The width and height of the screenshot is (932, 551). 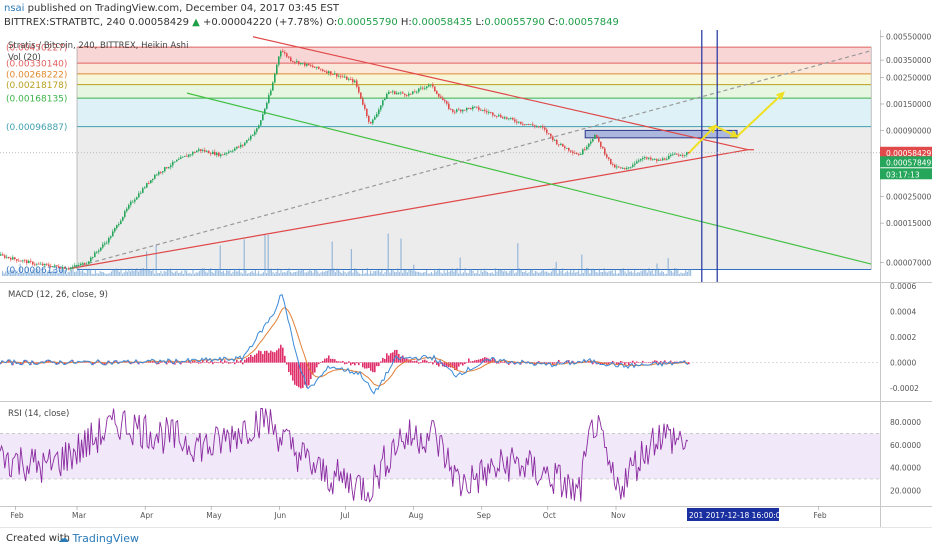 I want to click on tradingview-logo: ☁ TradingView, so click(x=98, y=538).